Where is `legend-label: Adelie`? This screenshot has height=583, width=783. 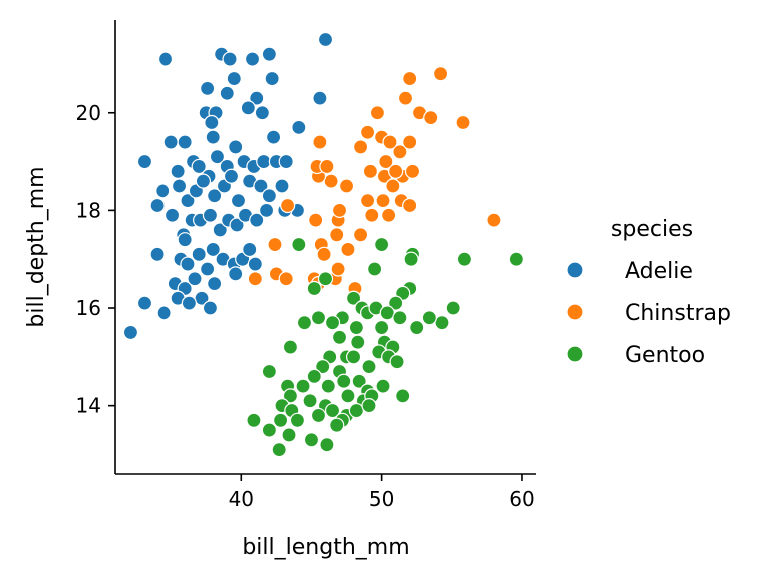
legend-label: Adelie is located at coordinates (659, 271).